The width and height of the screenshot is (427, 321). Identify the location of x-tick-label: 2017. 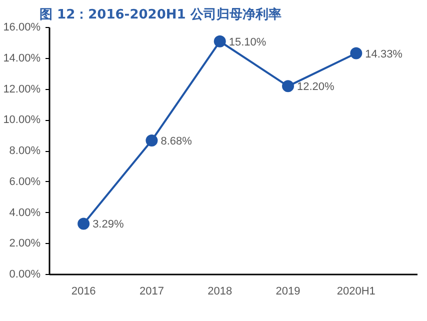
(151, 292).